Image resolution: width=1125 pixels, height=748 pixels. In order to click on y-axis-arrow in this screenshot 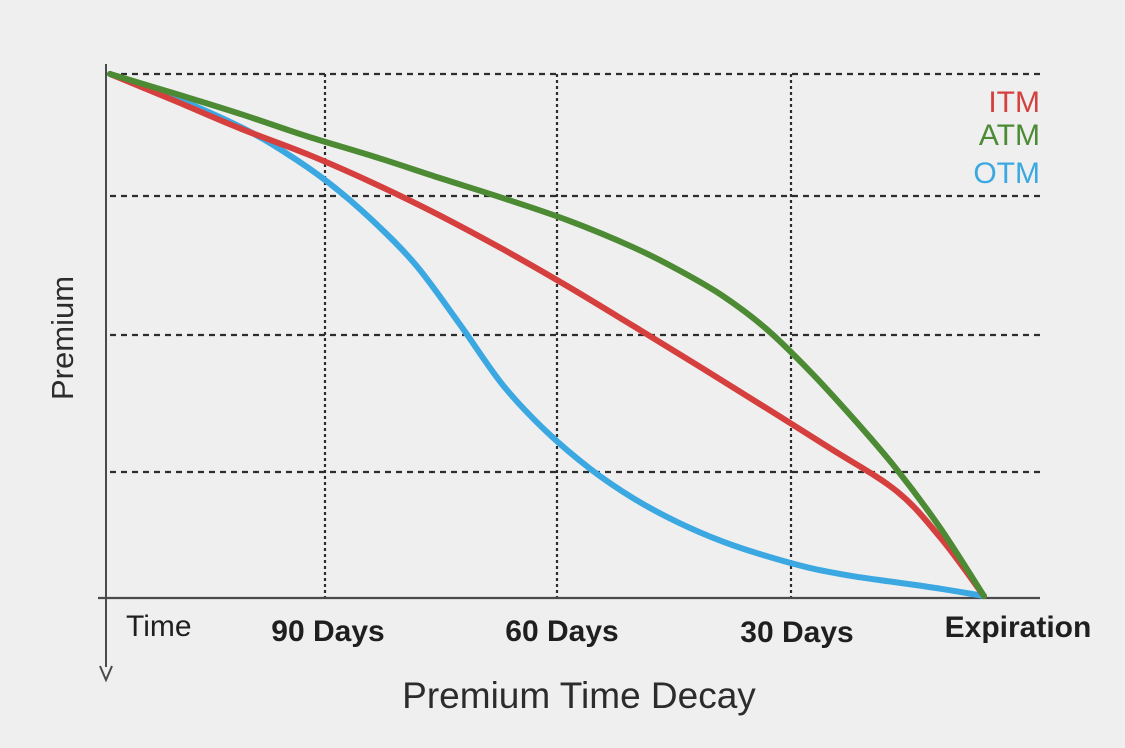, I will do `click(106, 674)`.